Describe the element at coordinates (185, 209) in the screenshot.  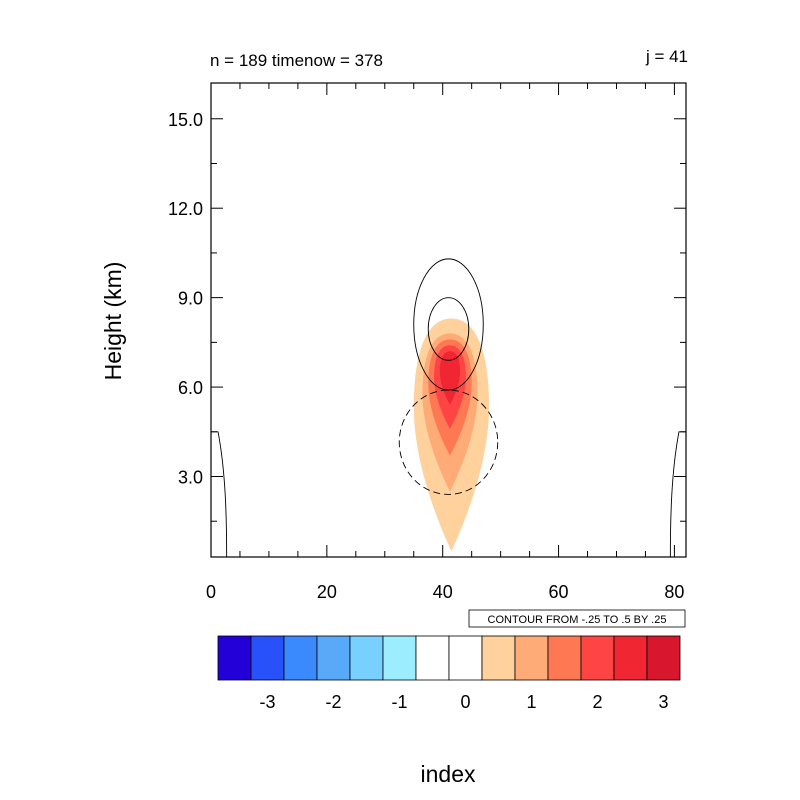
I see `y-tick-label: 12.0` at that location.